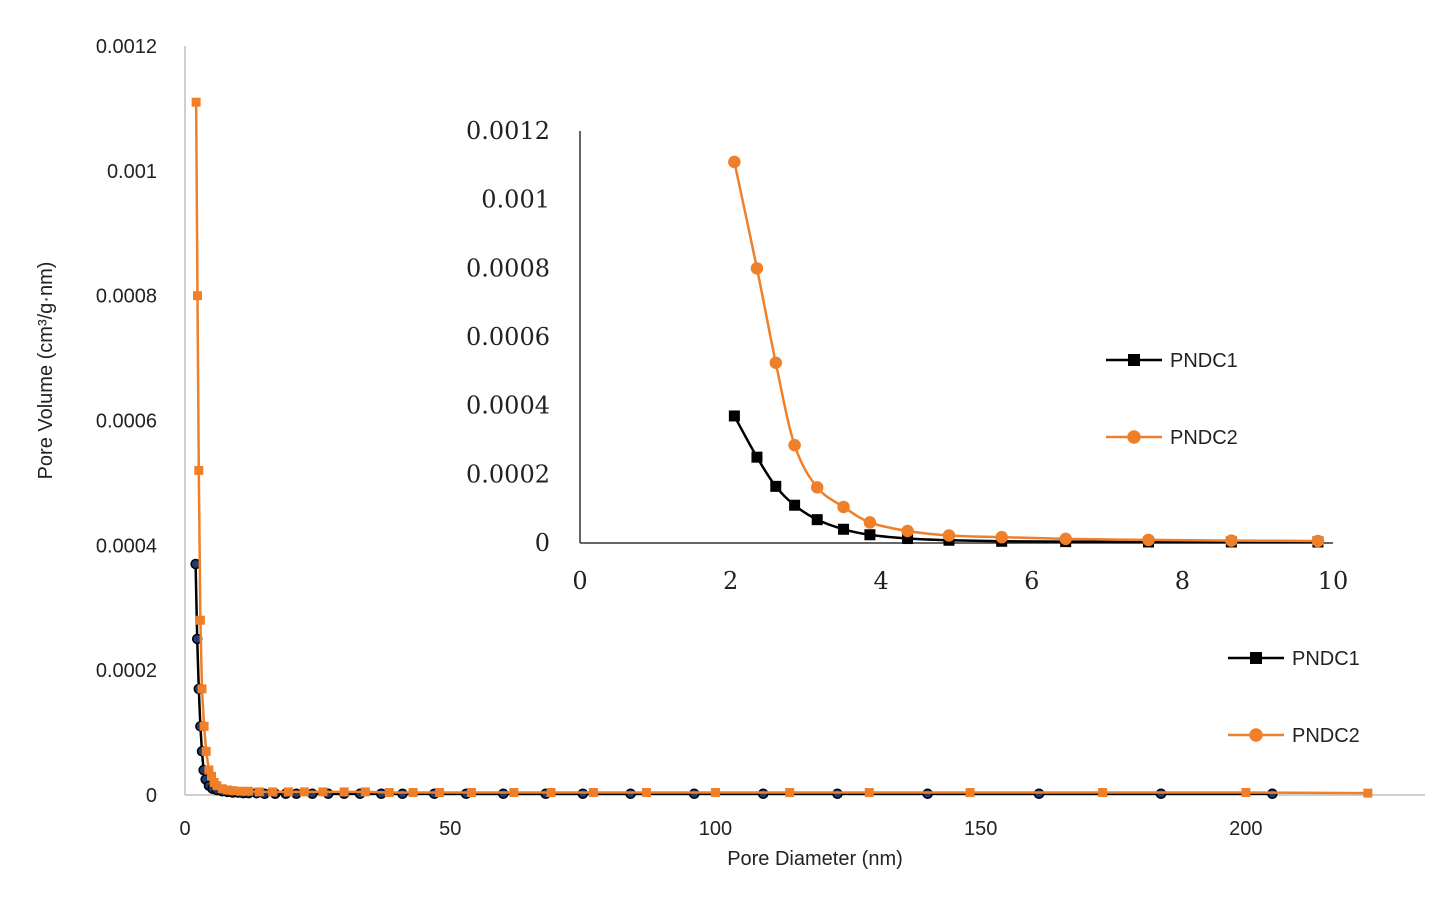 The height and width of the screenshot is (905, 1456). I want to click on main-y-tick-label: 0.001, so click(132, 172).